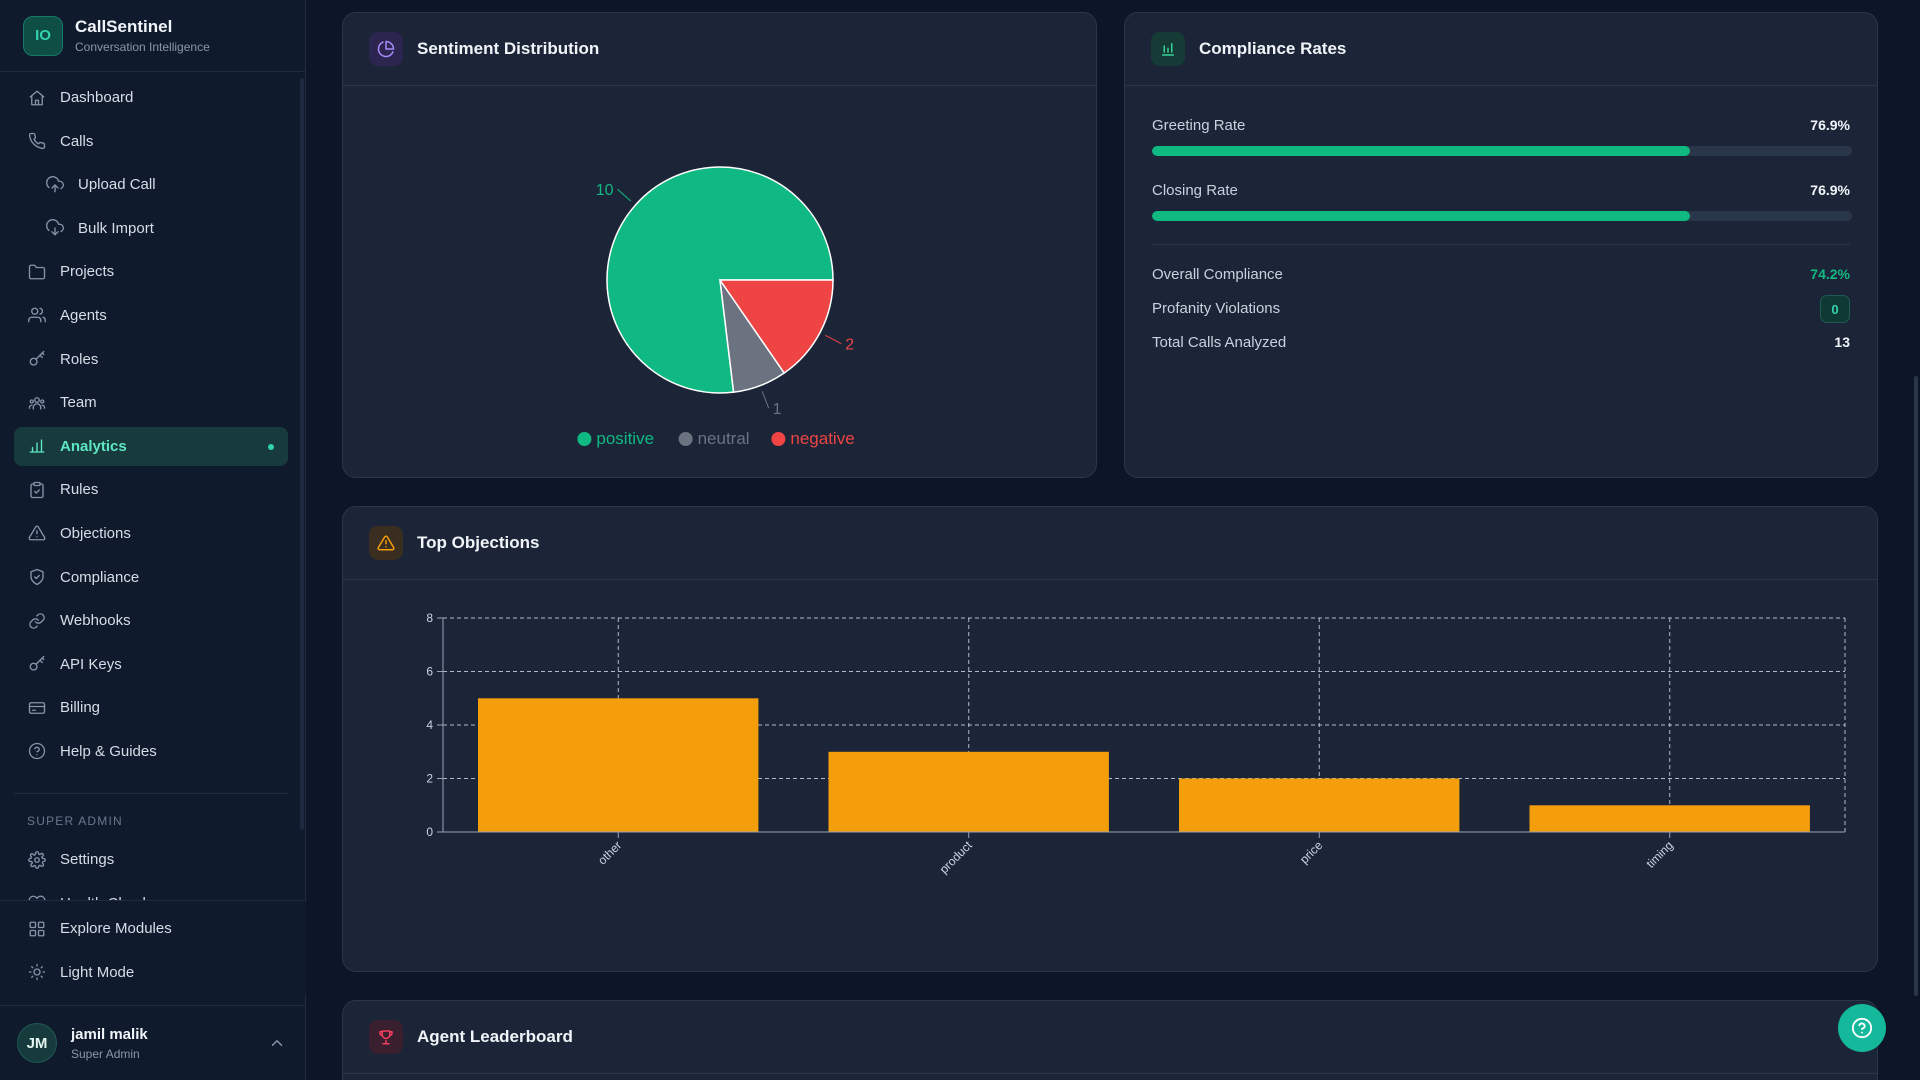 Image resolution: width=1920 pixels, height=1080 pixels. I want to click on page-scrollbar, so click(1916, 686).